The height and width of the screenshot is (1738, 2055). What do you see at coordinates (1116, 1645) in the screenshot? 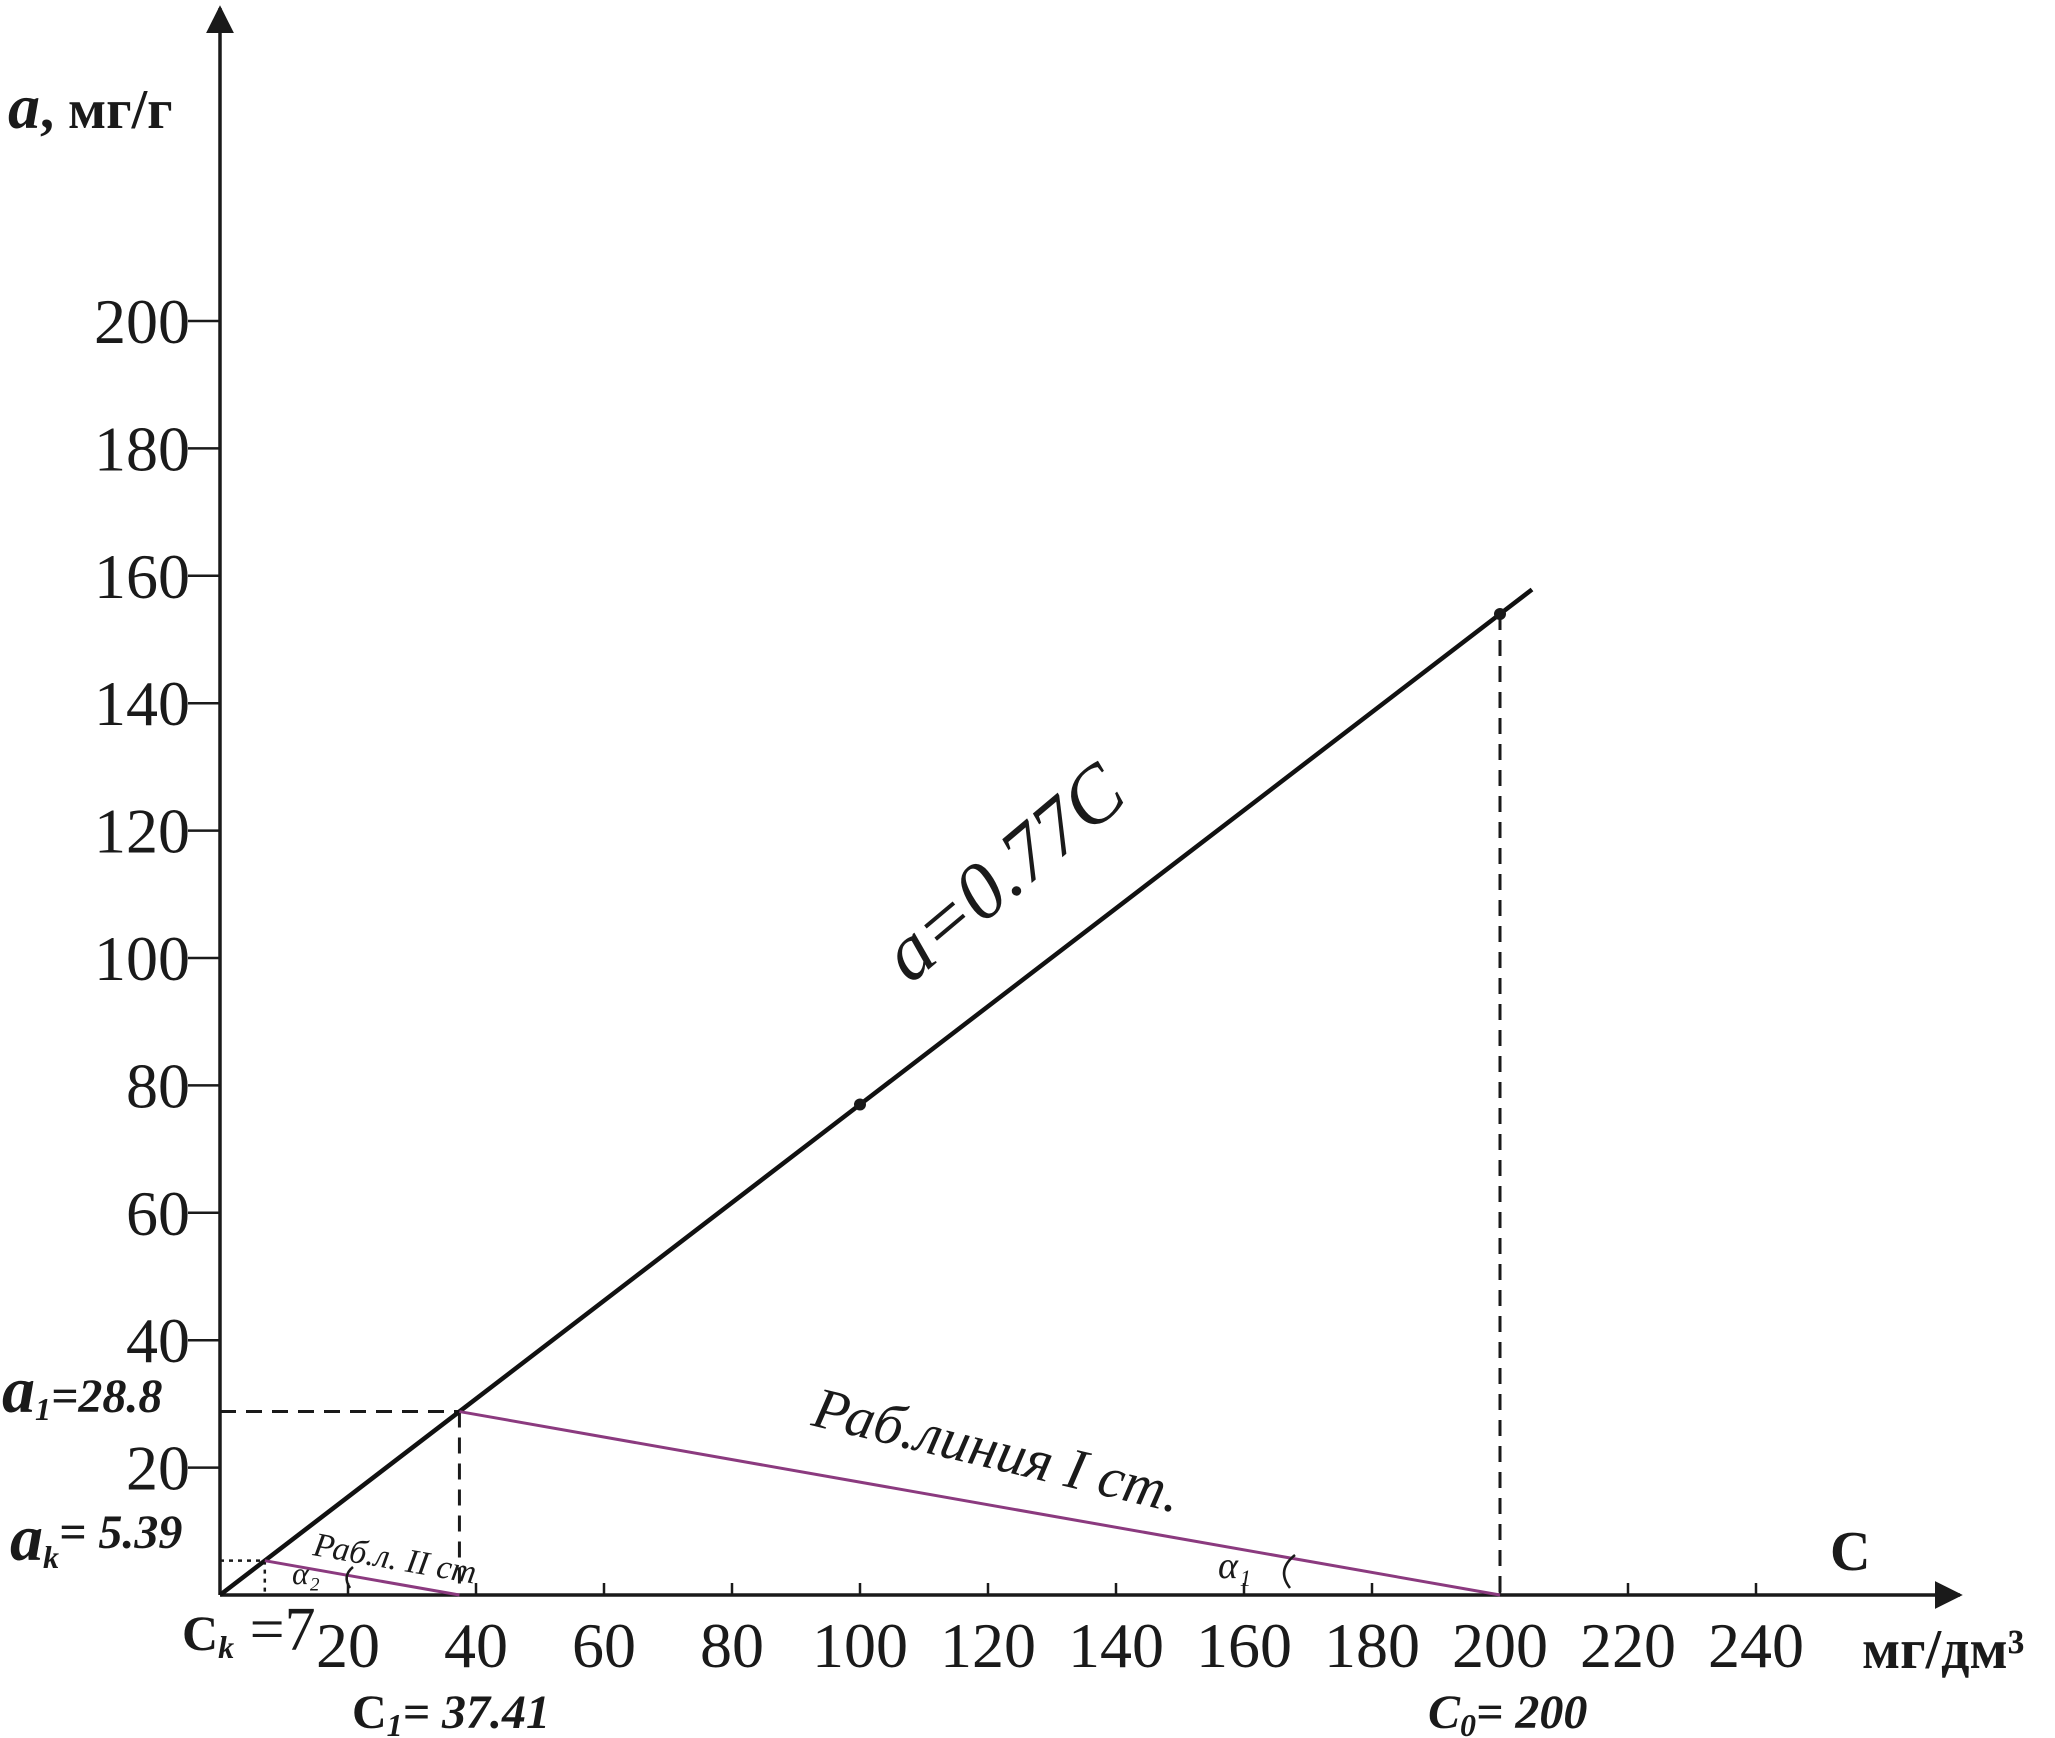
I see `x-tick-label-140: 140` at bounding box center [1116, 1645].